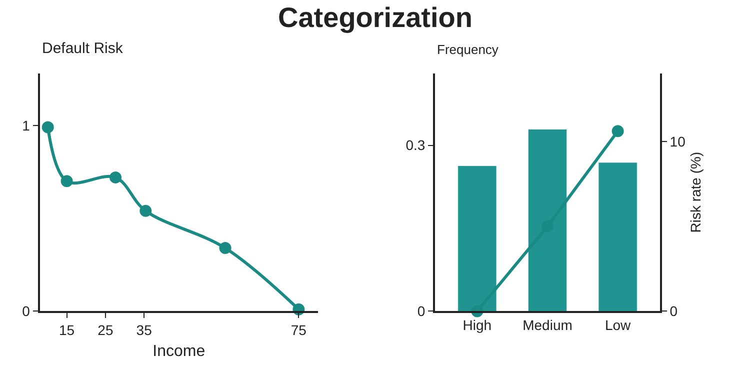  I want to click on x-tick-label: Low, so click(618, 325).